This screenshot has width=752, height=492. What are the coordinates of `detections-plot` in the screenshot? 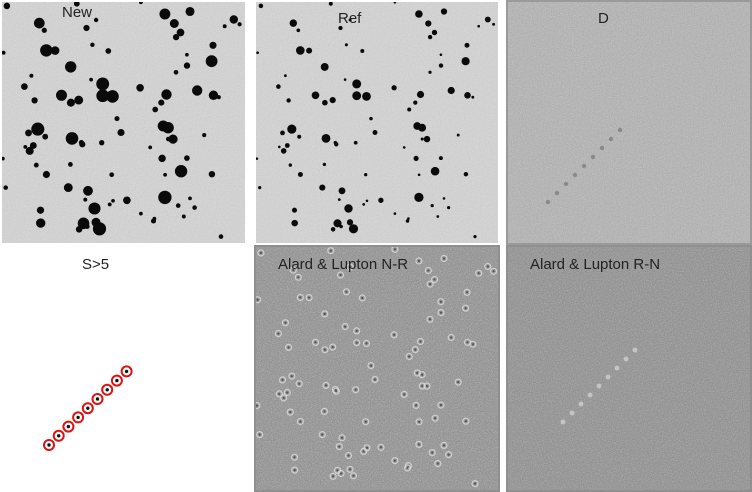 It's located at (88, 408).